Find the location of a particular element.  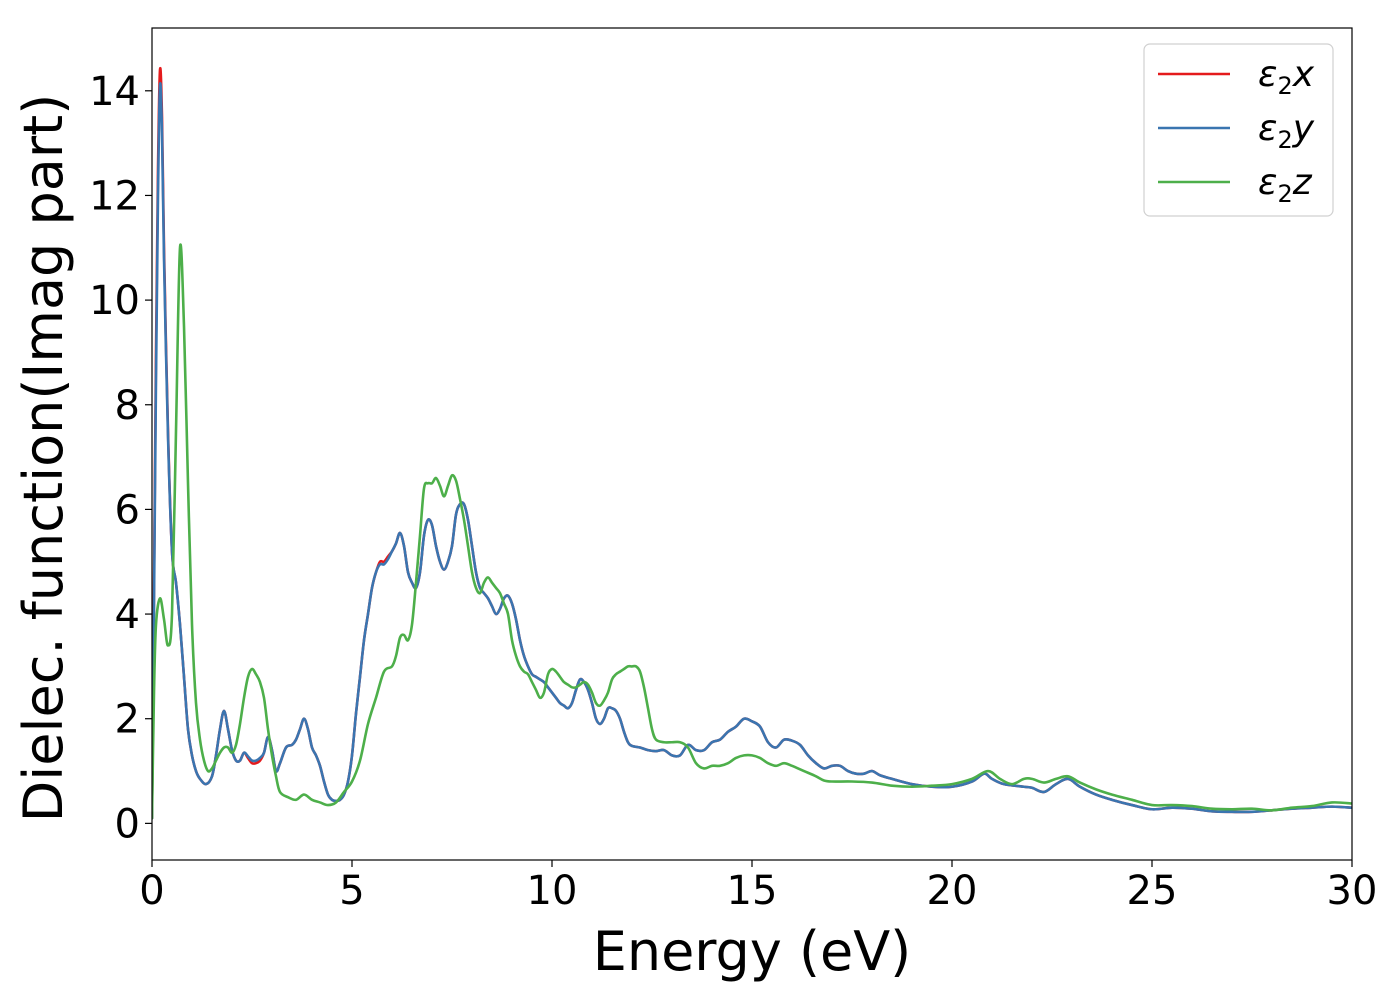

x-tick-label: 30 is located at coordinates (1352, 891).